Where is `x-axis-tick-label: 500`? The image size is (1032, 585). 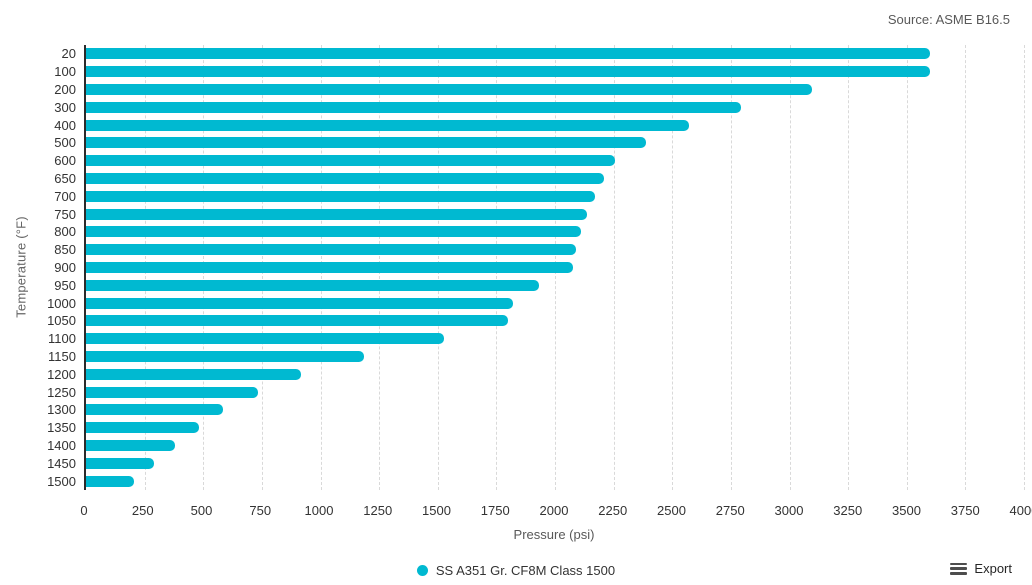 x-axis-tick-label: 500 is located at coordinates (201, 510).